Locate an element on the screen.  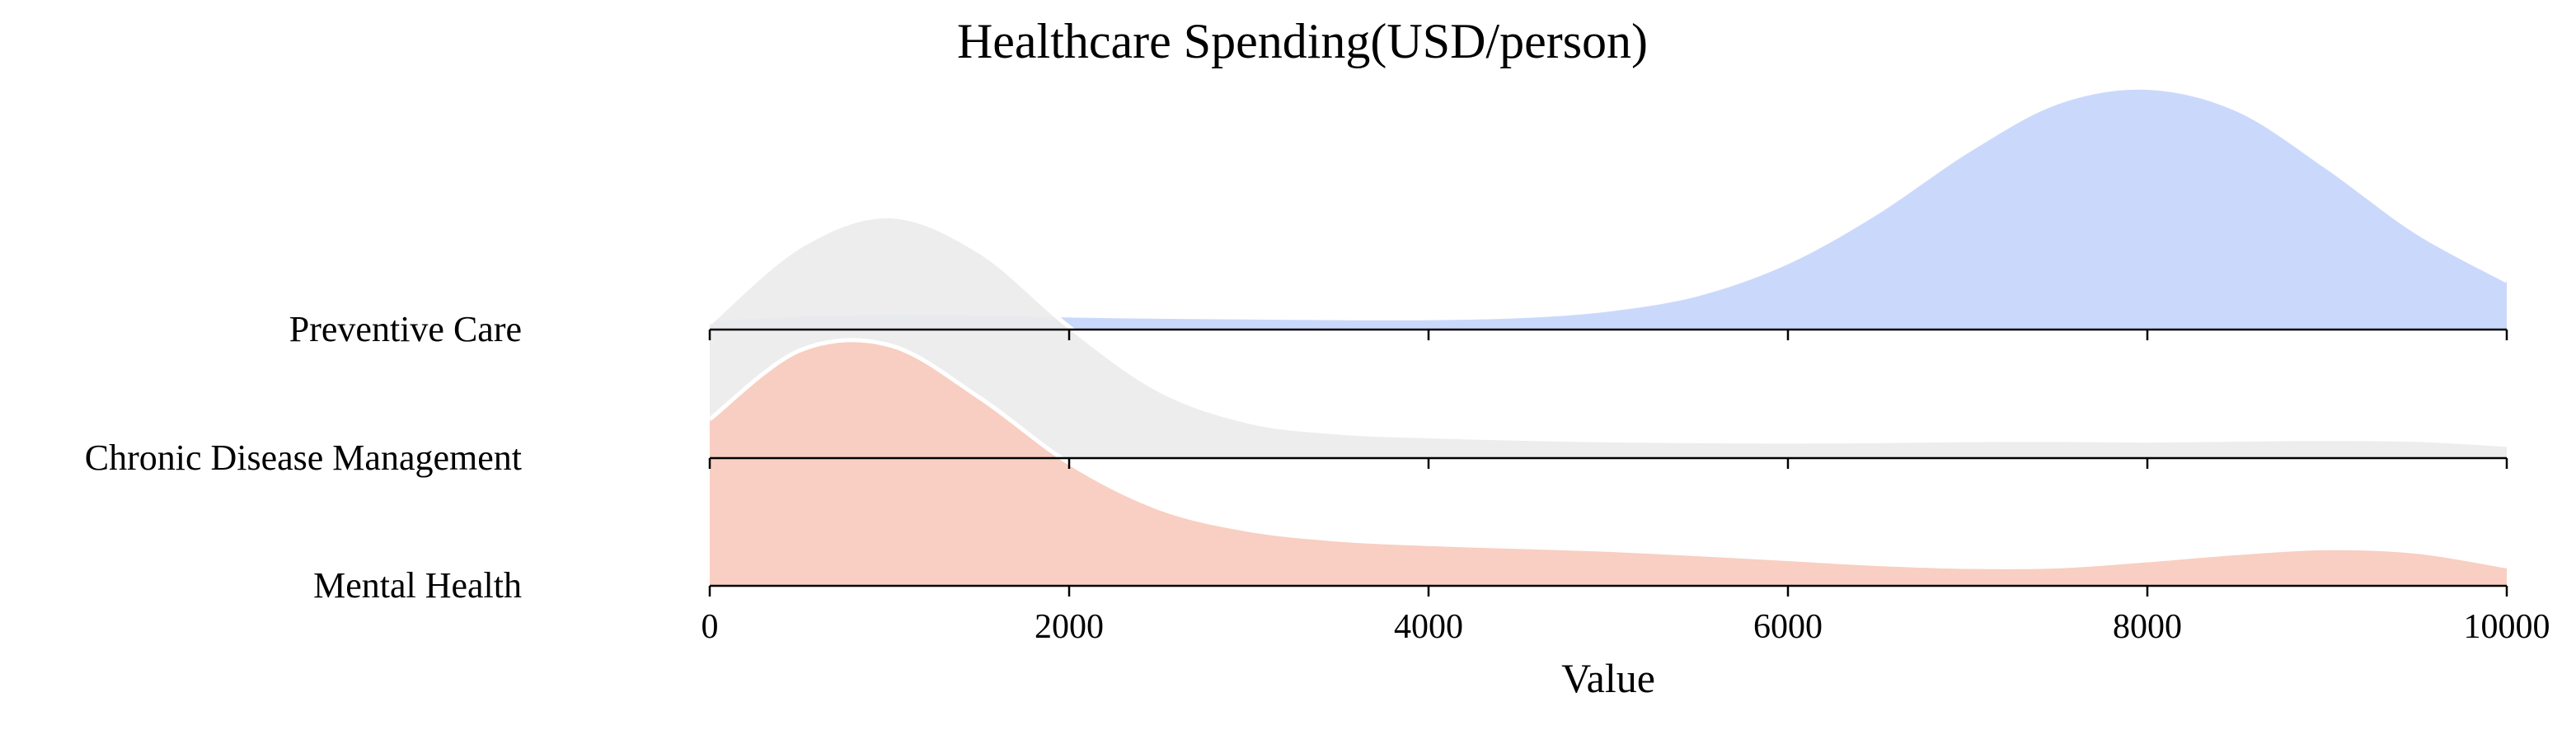
x-tick-label: 10000 is located at coordinates (2507, 627).